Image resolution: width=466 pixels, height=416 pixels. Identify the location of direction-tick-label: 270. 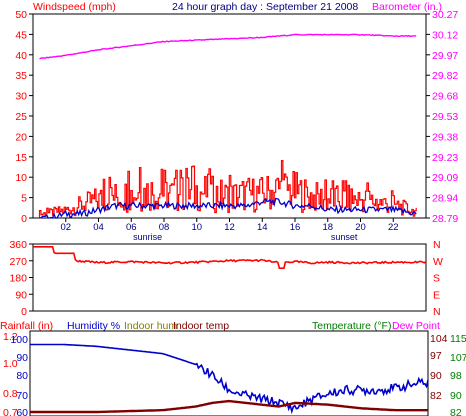
(18, 262).